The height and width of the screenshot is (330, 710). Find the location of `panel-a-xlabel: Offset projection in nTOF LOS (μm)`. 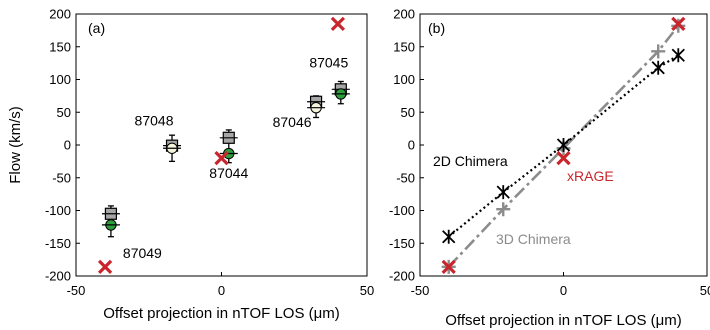

panel-a-xlabel: Offset projection in nTOF LOS (μm) is located at coordinates (221, 313).